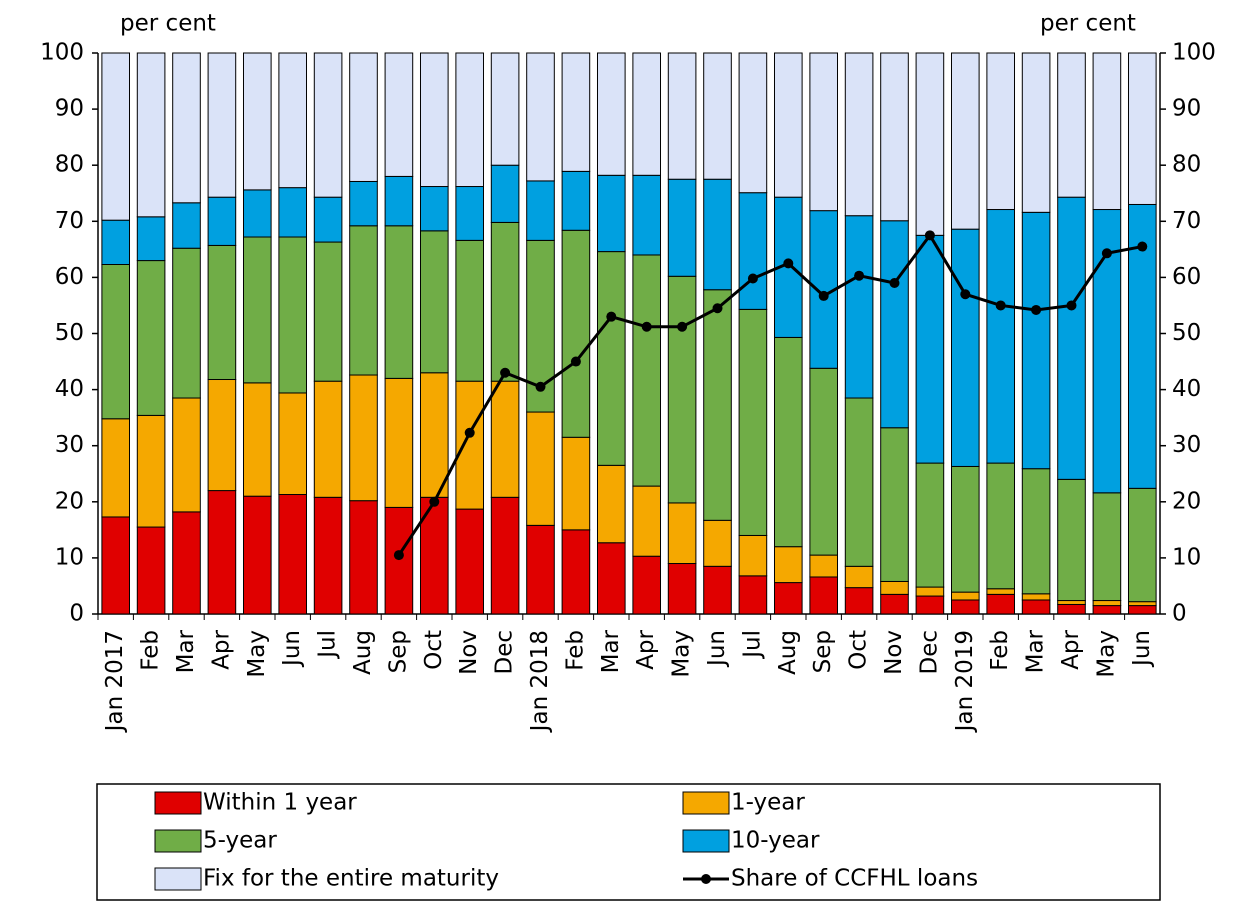 The height and width of the screenshot is (908, 1249). Describe the element at coordinates (575, 650) in the screenshot. I see `x-tick-label: Feb` at that location.